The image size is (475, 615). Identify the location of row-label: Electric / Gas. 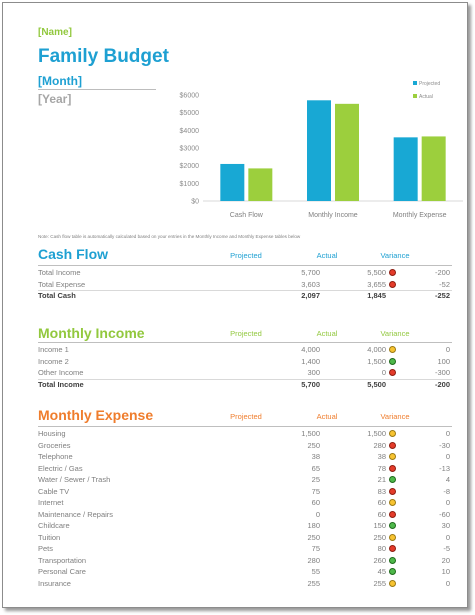
(60, 468).